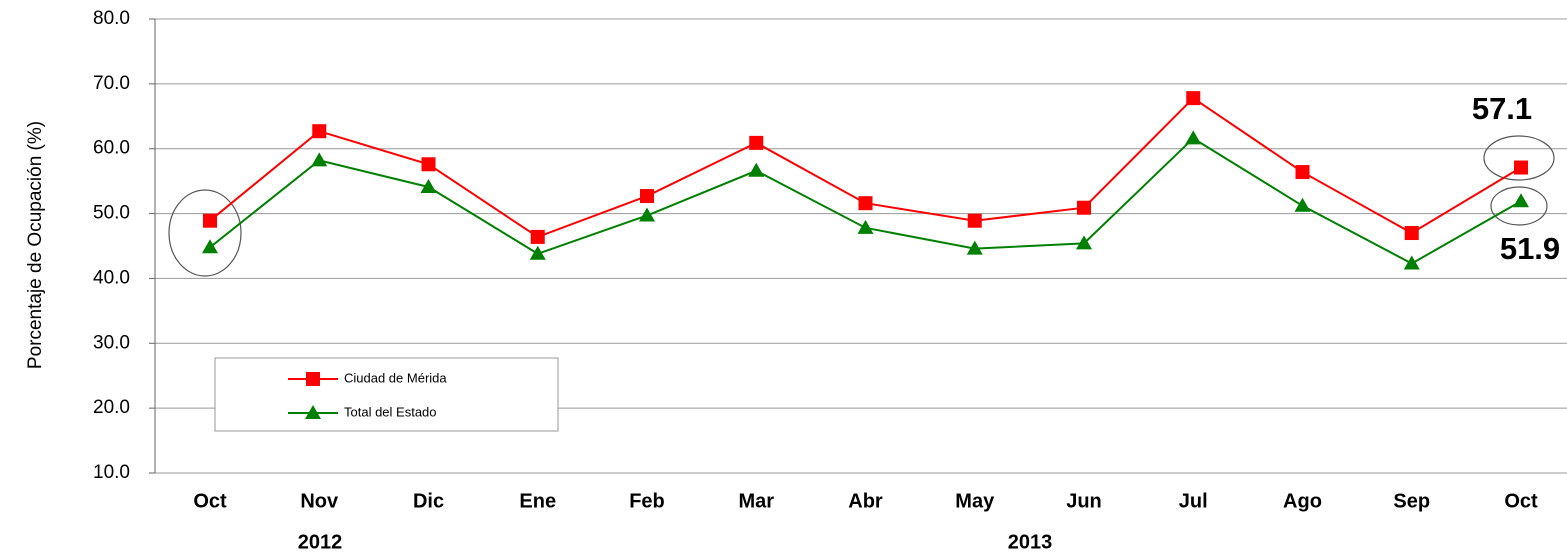 Image resolution: width=1567 pixels, height=552 pixels. Describe the element at coordinates (975, 501) in the screenshot. I see `x-tick-label: May` at that location.